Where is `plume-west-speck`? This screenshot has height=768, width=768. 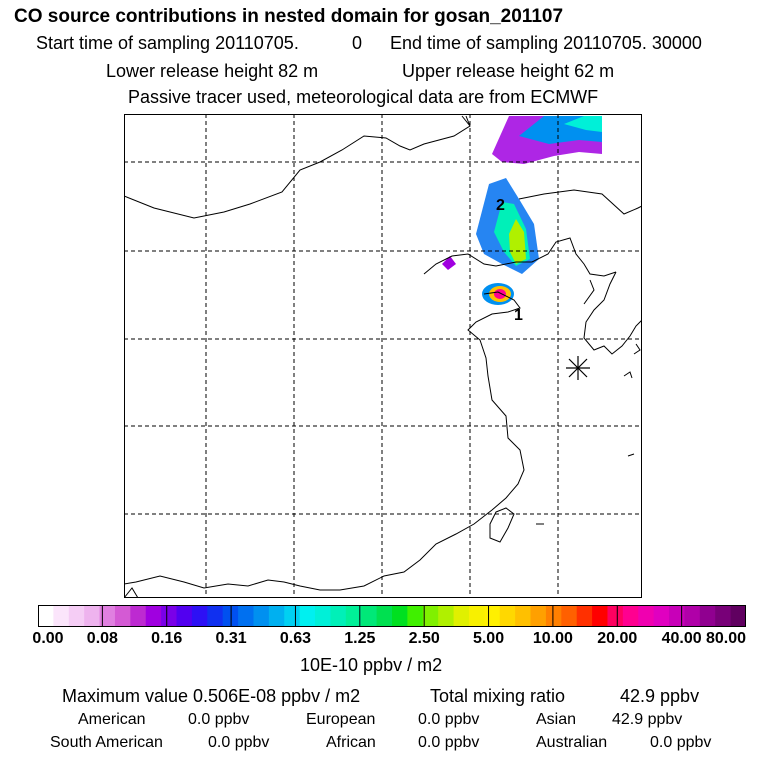
plume-west-speck is located at coordinates (449, 263).